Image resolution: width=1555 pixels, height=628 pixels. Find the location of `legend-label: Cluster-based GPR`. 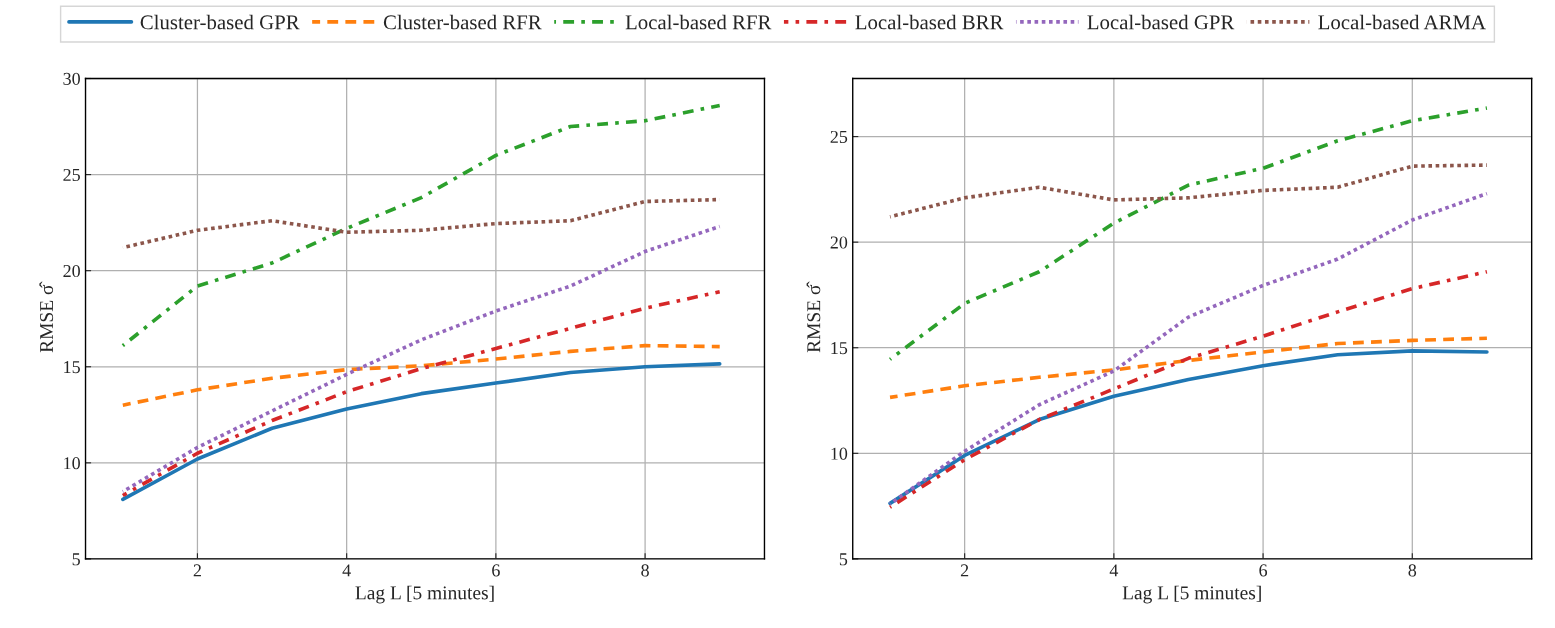

legend-label: Cluster-based GPR is located at coordinates (220, 22).